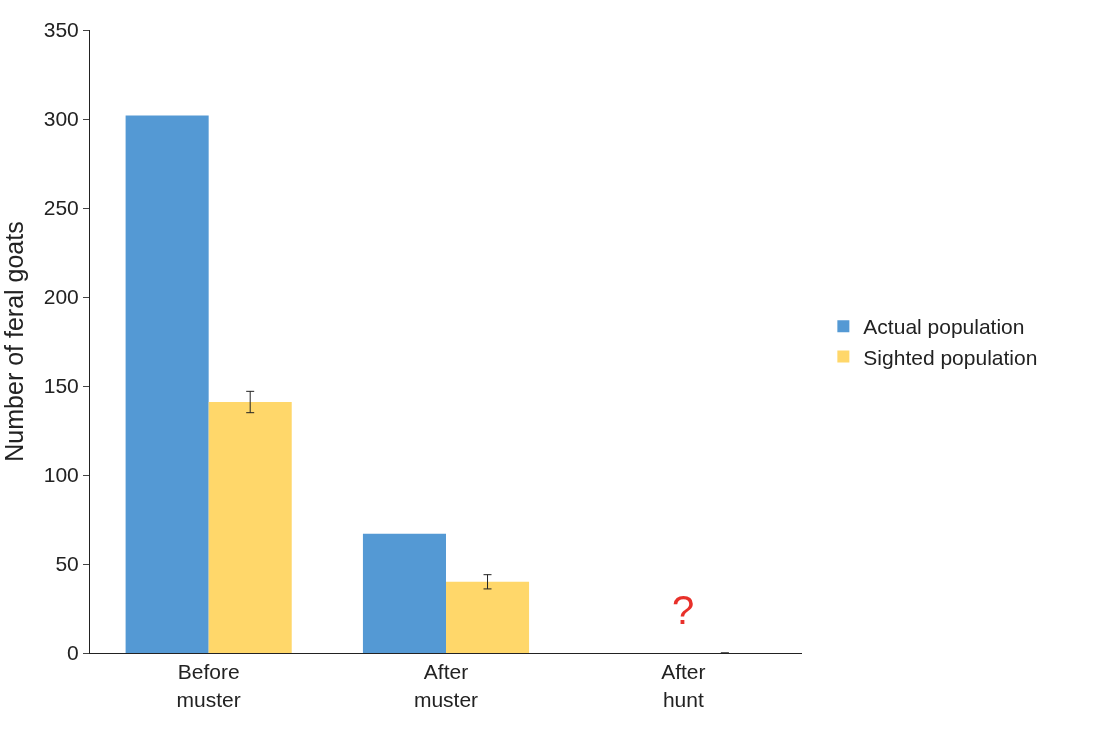  Describe the element at coordinates (61, 119) in the screenshot. I see `y-tick-label: 300` at that location.